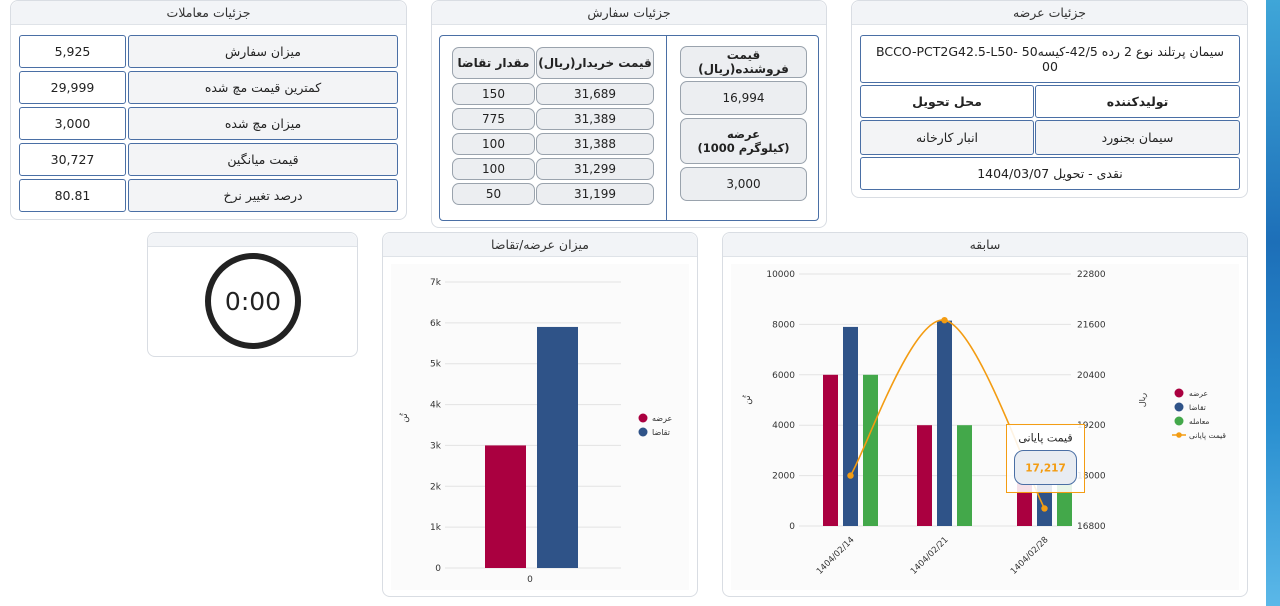 This screenshot has height=606, width=1280. What do you see at coordinates (263, 87) in the screenshot?
I see `tx-label: کمترین قیمت مچ شده` at bounding box center [263, 87].